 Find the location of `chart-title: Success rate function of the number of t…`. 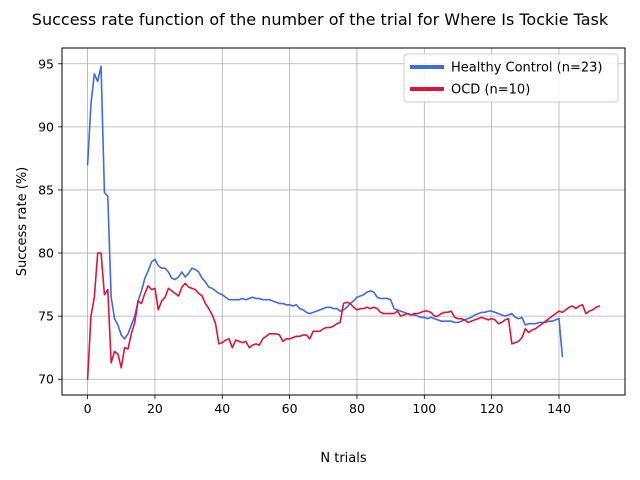

chart-title: Success rate function of the number of t… is located at coordinates (320, 19).